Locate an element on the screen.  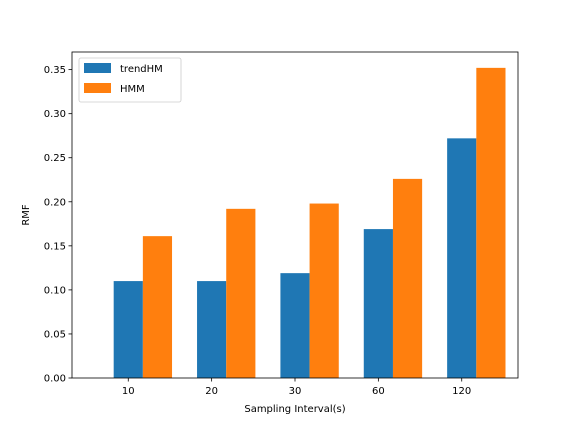
legend: trendHM HMM is located at coordinates (130, 80).